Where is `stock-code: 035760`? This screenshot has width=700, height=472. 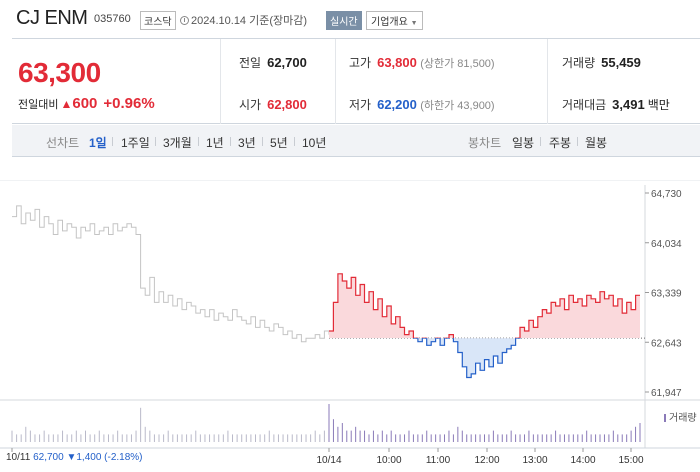 stock-code: 035760 is located at coordinates (112, 19).